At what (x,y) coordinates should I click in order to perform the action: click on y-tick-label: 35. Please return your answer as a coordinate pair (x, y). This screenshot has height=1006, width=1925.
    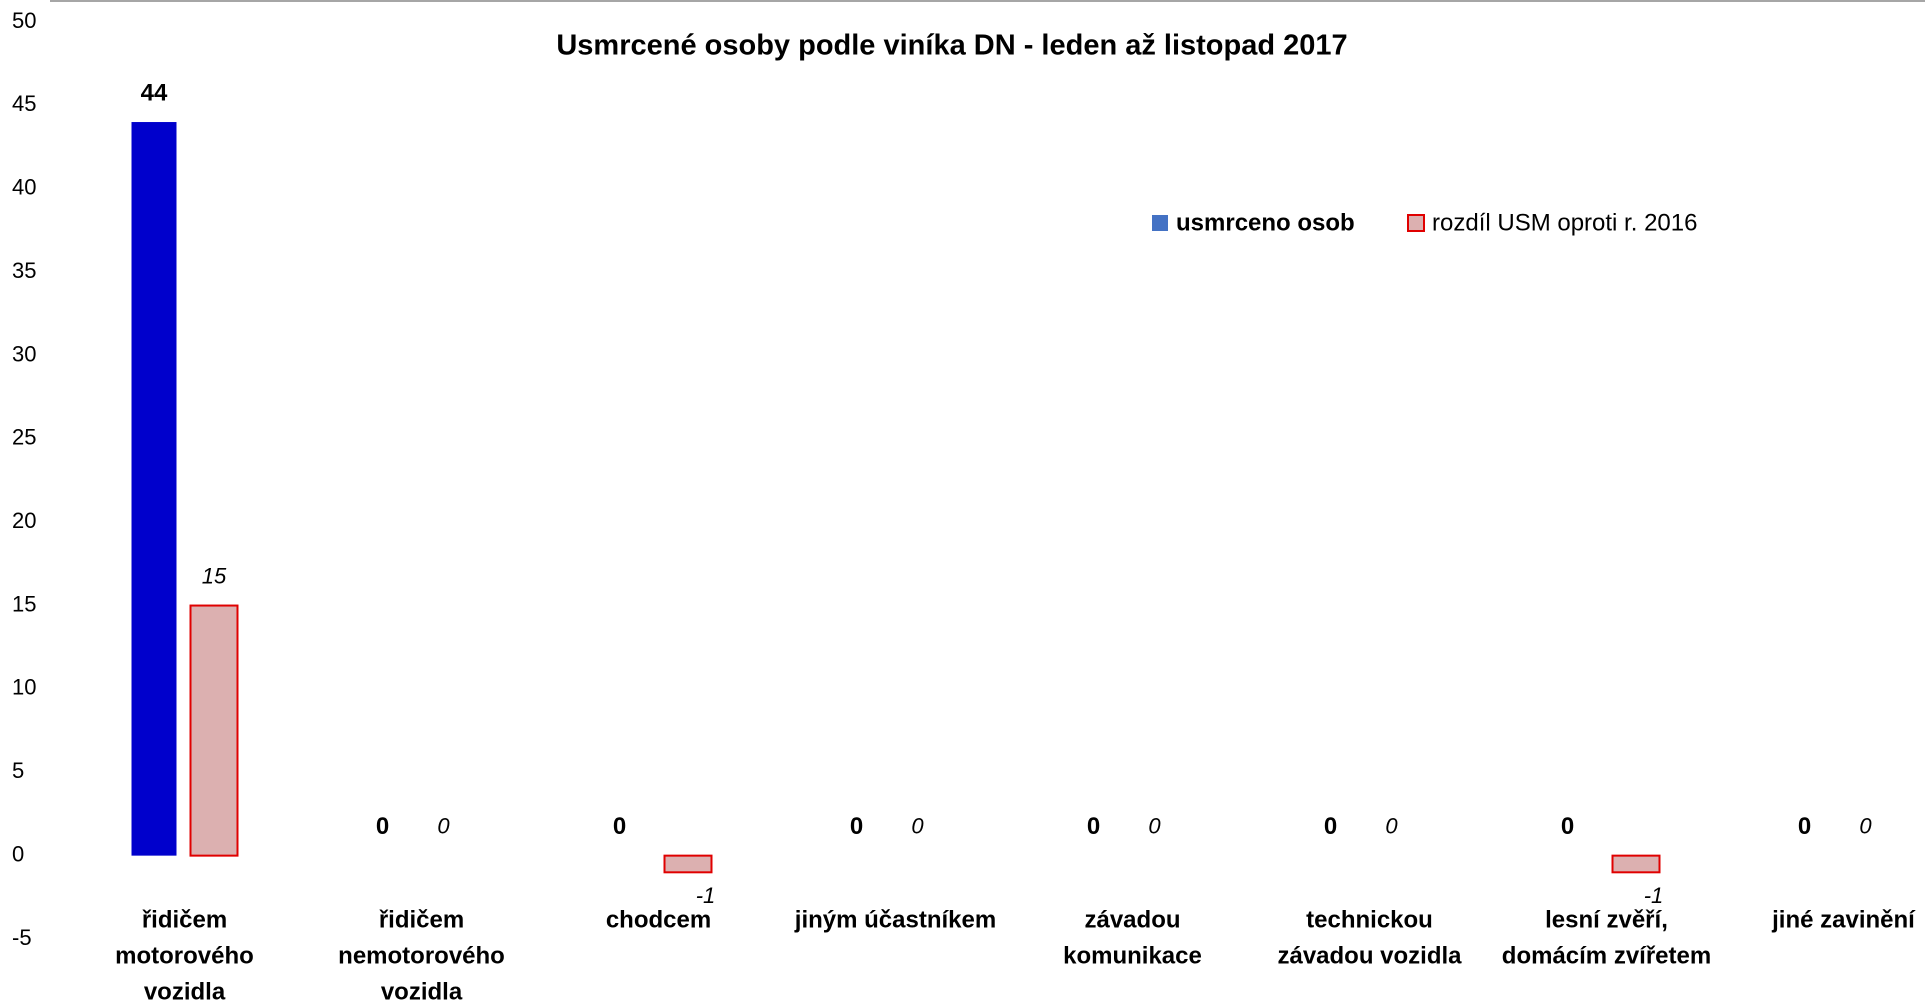
    Looking at the image, I should click on (24, 270).